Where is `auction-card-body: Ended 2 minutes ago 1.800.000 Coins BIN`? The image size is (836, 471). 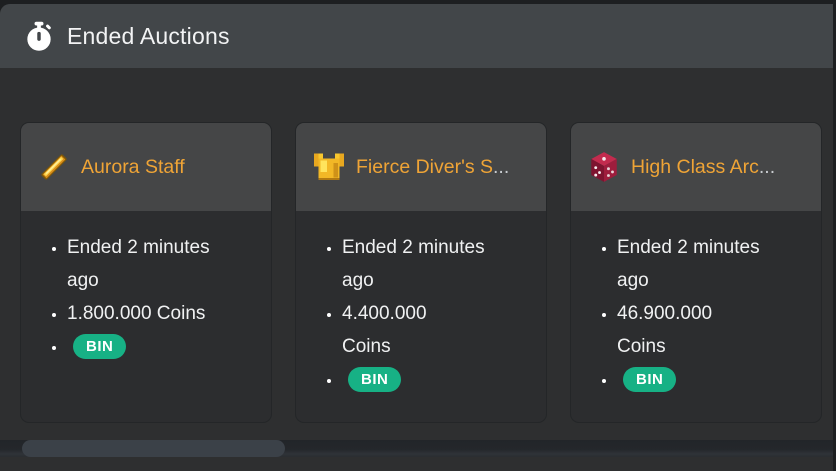
auction-card-body: Ended 2 minutes ago 1.800.000 Coins BIN is located at coordinates (146, 316).